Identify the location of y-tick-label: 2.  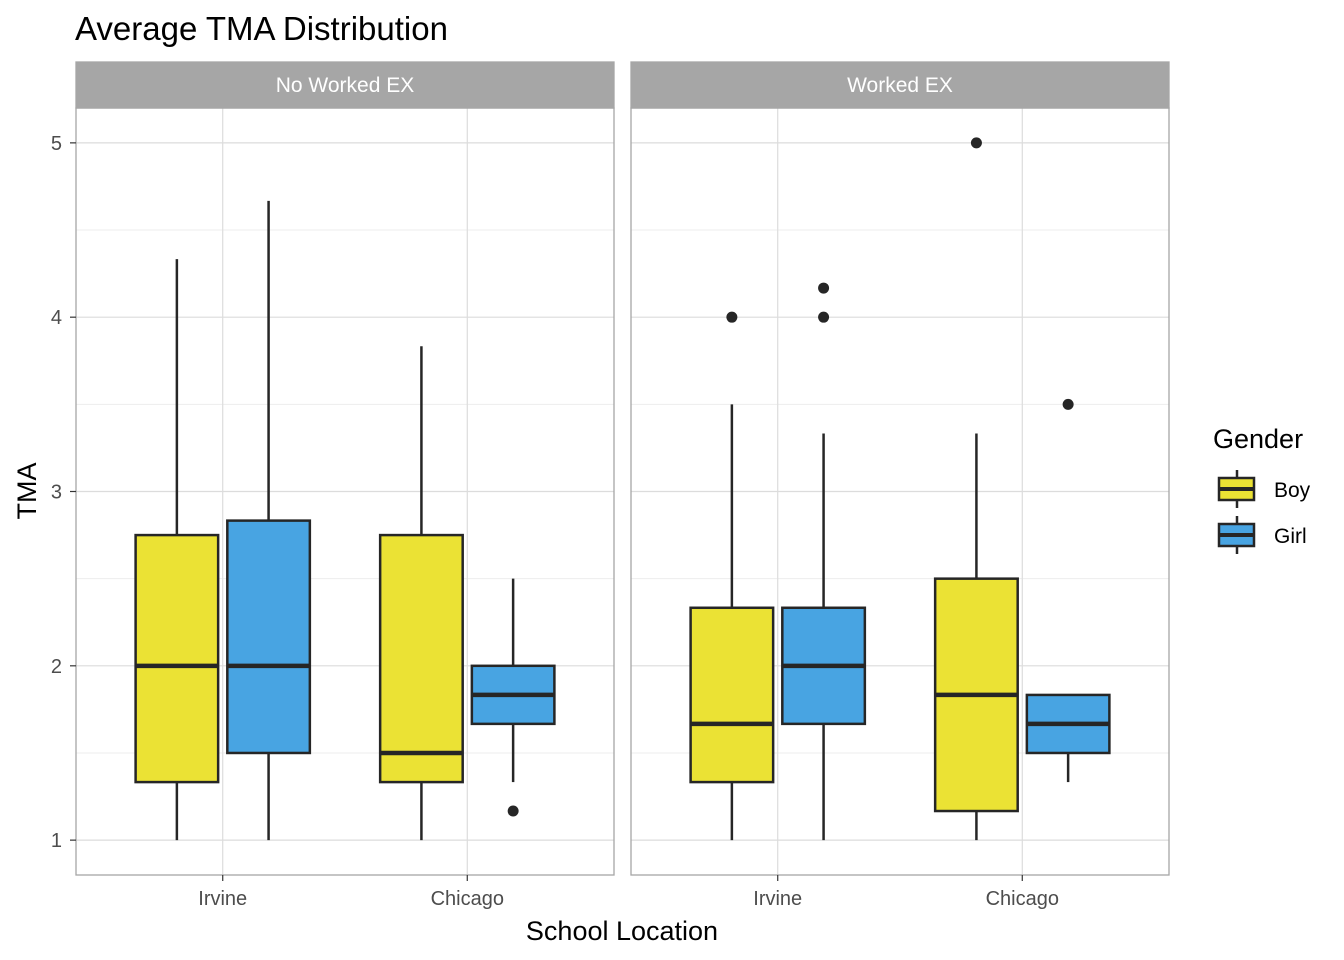
(56, 667).